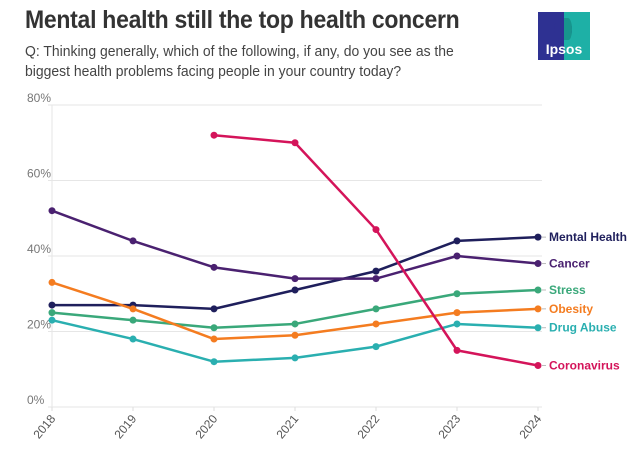 The height and width of the screenshot is (450, 640). I want to click on series-mental-health, so click(295, 273).